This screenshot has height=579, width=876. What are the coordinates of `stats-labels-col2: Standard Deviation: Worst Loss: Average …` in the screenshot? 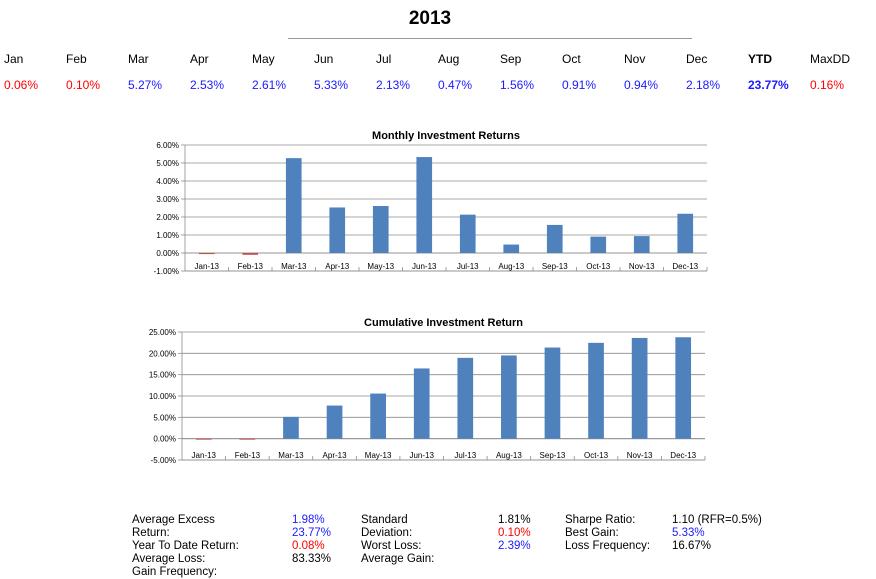 It's located at (398, 539).